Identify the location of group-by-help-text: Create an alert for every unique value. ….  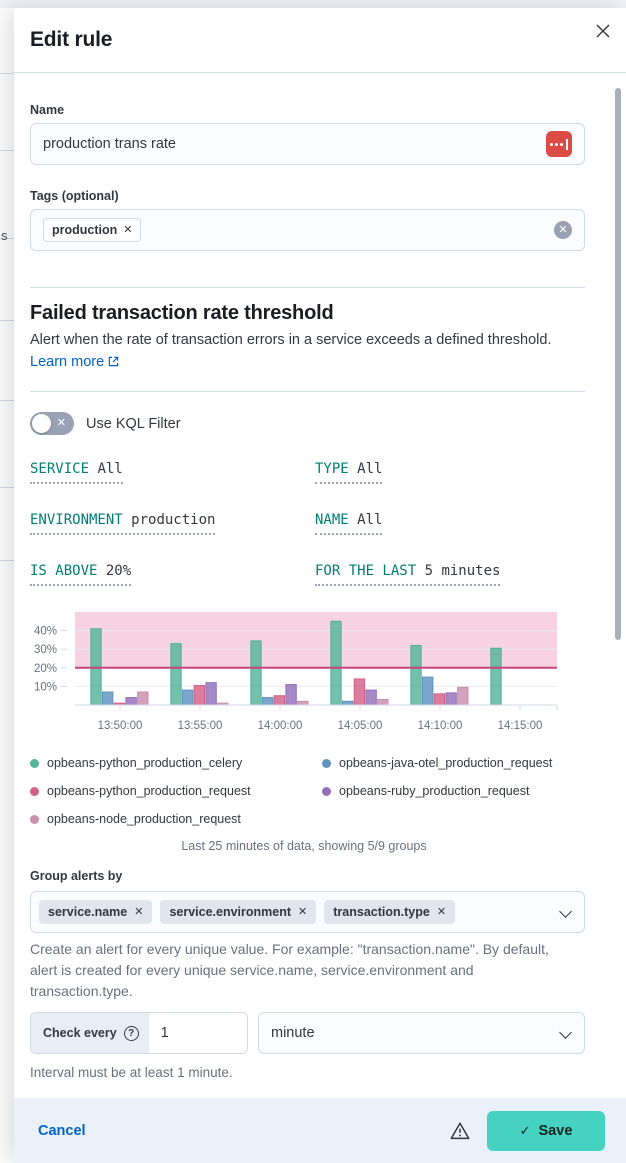
(289, 970).